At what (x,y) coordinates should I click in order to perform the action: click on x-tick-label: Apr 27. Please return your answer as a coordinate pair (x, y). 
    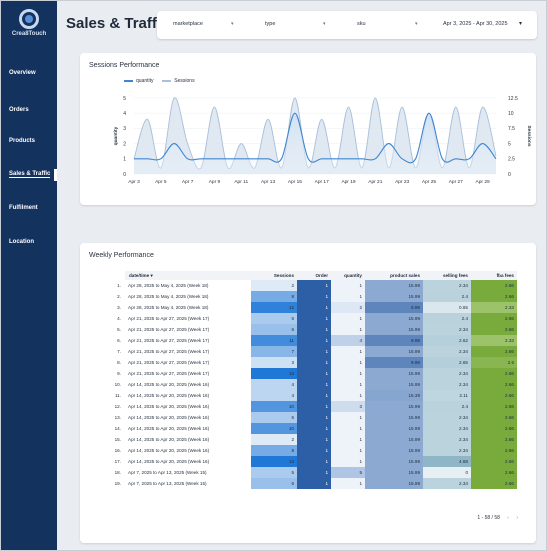
    Looking at the image, I should click on (456, 182).